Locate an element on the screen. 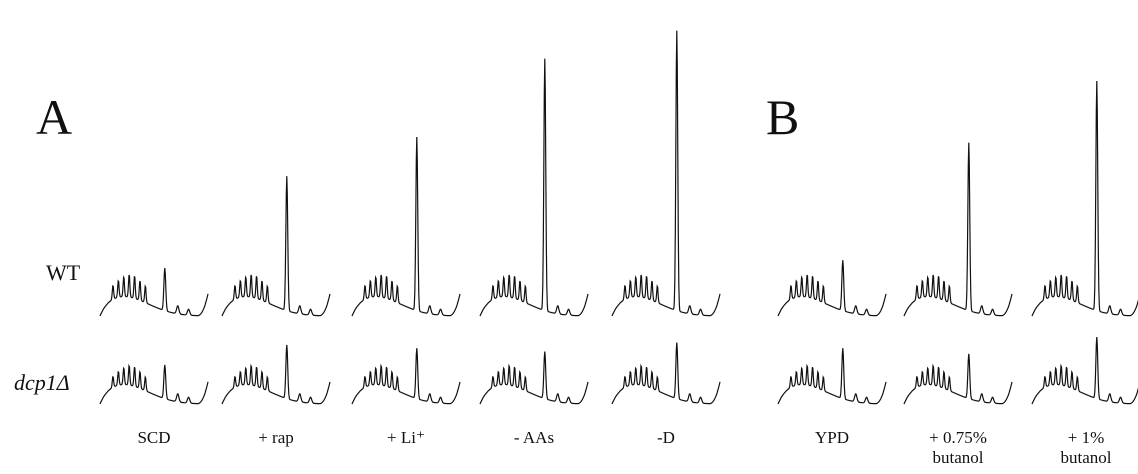 This screenshot has height=474, width=1138. condition-label-3: - AAs is located at coordinates (534, 438).